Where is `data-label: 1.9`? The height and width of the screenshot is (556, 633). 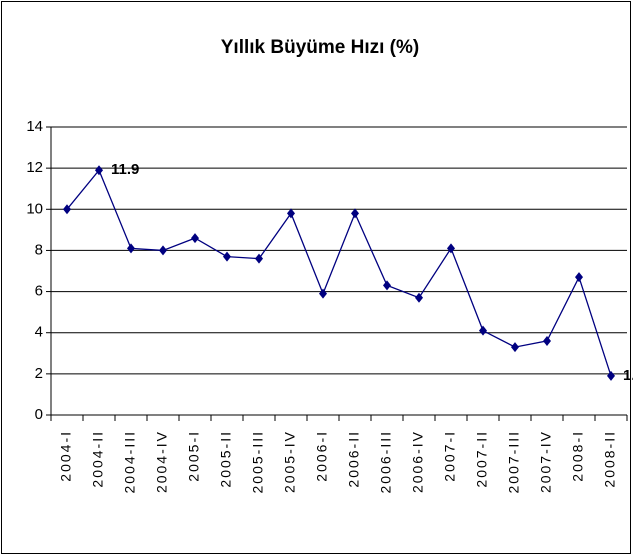
data-label: 1.9 is located at coordinates (628, 375).